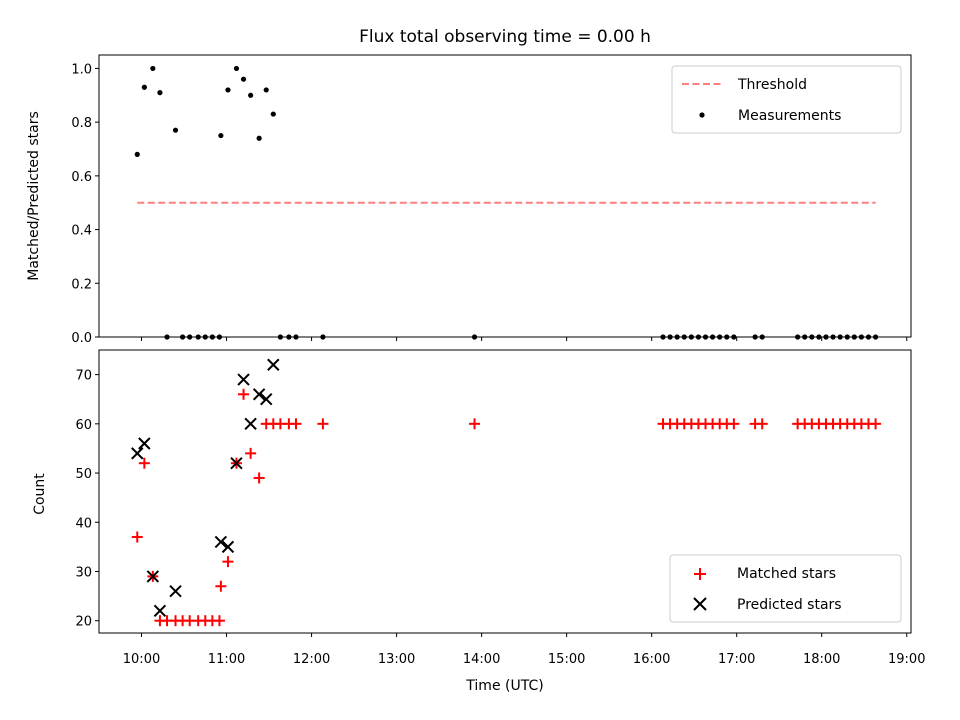  What do you see at coordinates (396, 659) in the screenshot?
I see `count-x-tick-label: 13:00` at bounding box center [396, 659].